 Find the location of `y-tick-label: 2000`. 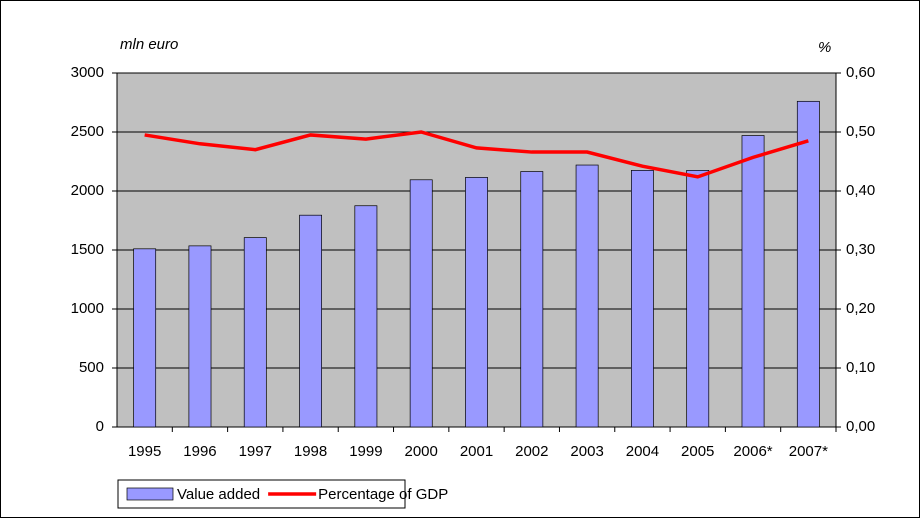

y-tick-label: 2000 is located at coordinates (87, 190).